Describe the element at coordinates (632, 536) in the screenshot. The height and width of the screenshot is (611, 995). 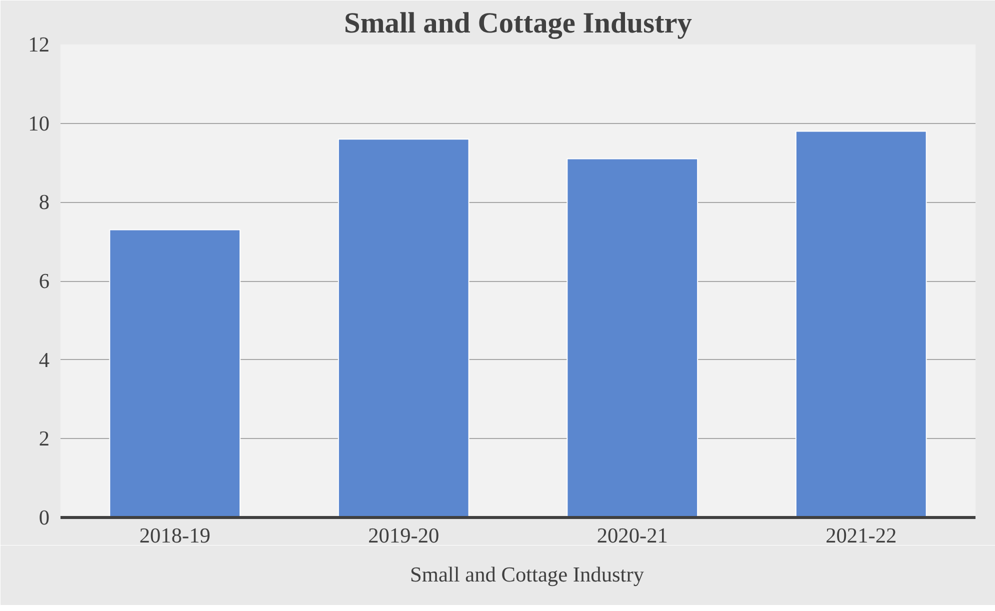
I see `x-tick-label: 2020-21` at that location.